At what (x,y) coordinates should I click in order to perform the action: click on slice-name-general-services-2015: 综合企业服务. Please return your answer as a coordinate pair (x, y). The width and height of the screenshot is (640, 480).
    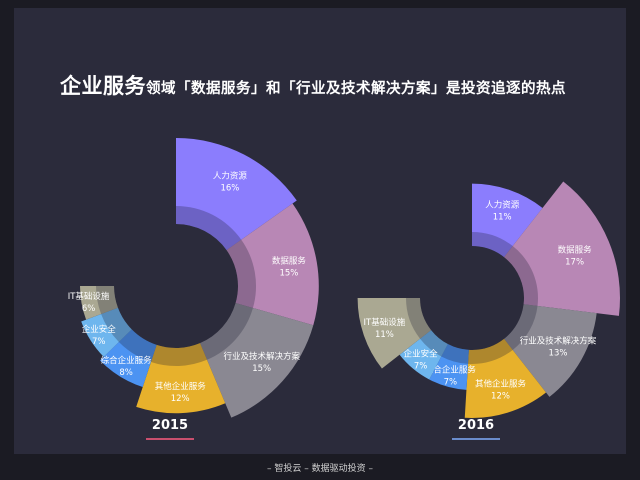
    Looking at the image, I should click on (127, 360).